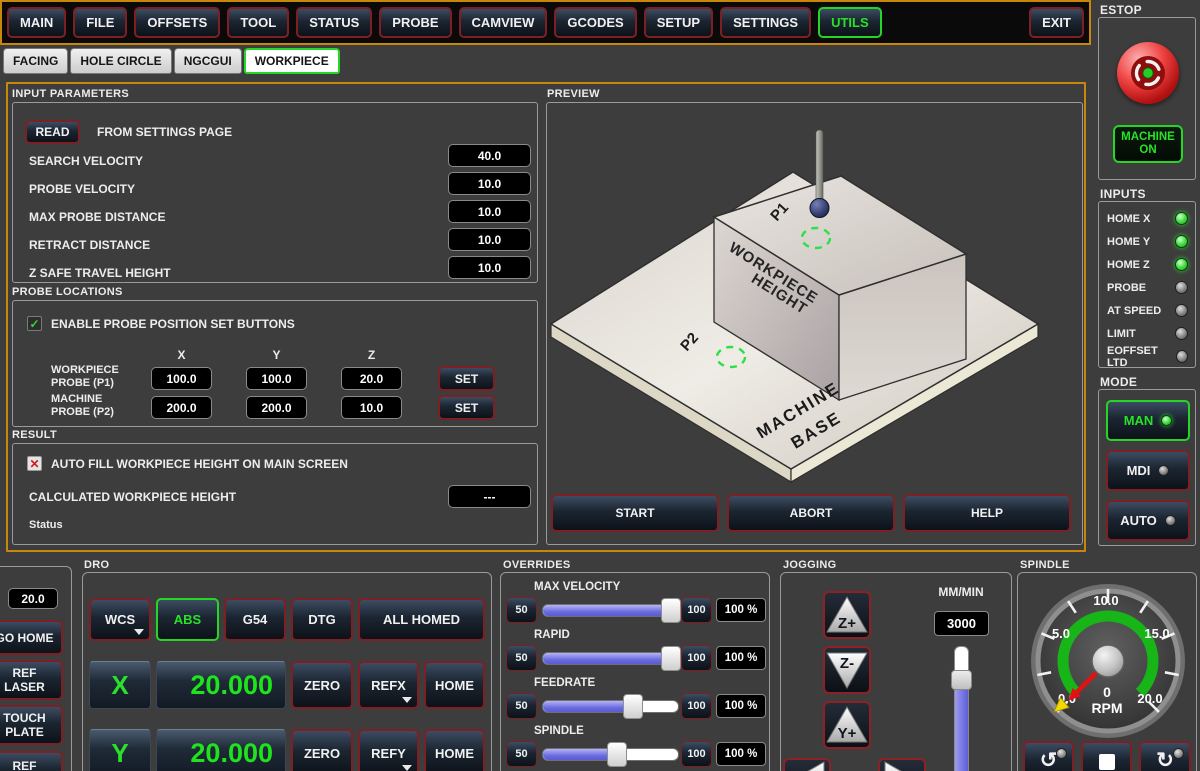  I want to click on nav-status-button: STATUS, so click(334, 22).